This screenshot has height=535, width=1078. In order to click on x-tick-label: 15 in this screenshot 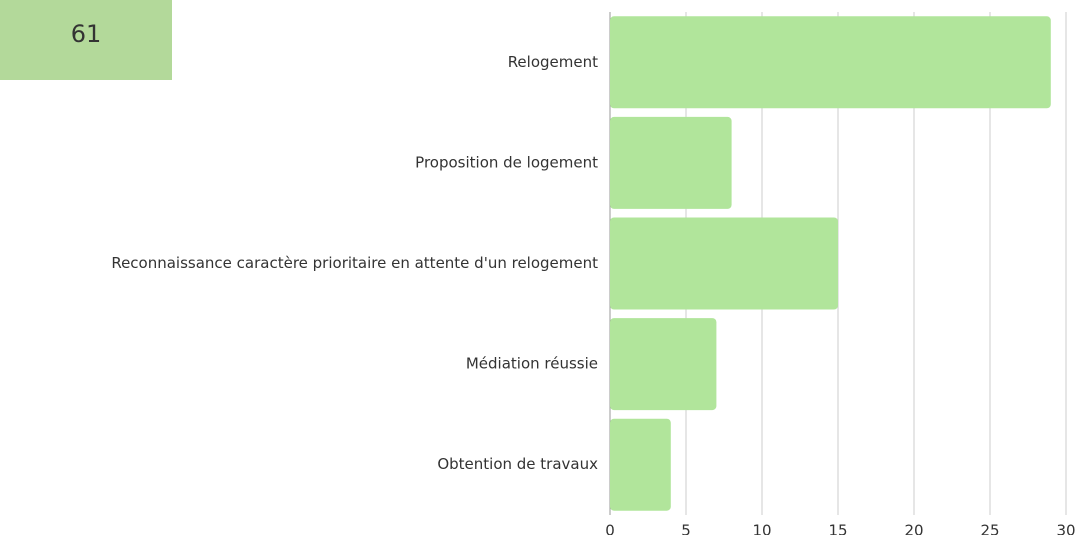, I will do `click(837, 528)`.